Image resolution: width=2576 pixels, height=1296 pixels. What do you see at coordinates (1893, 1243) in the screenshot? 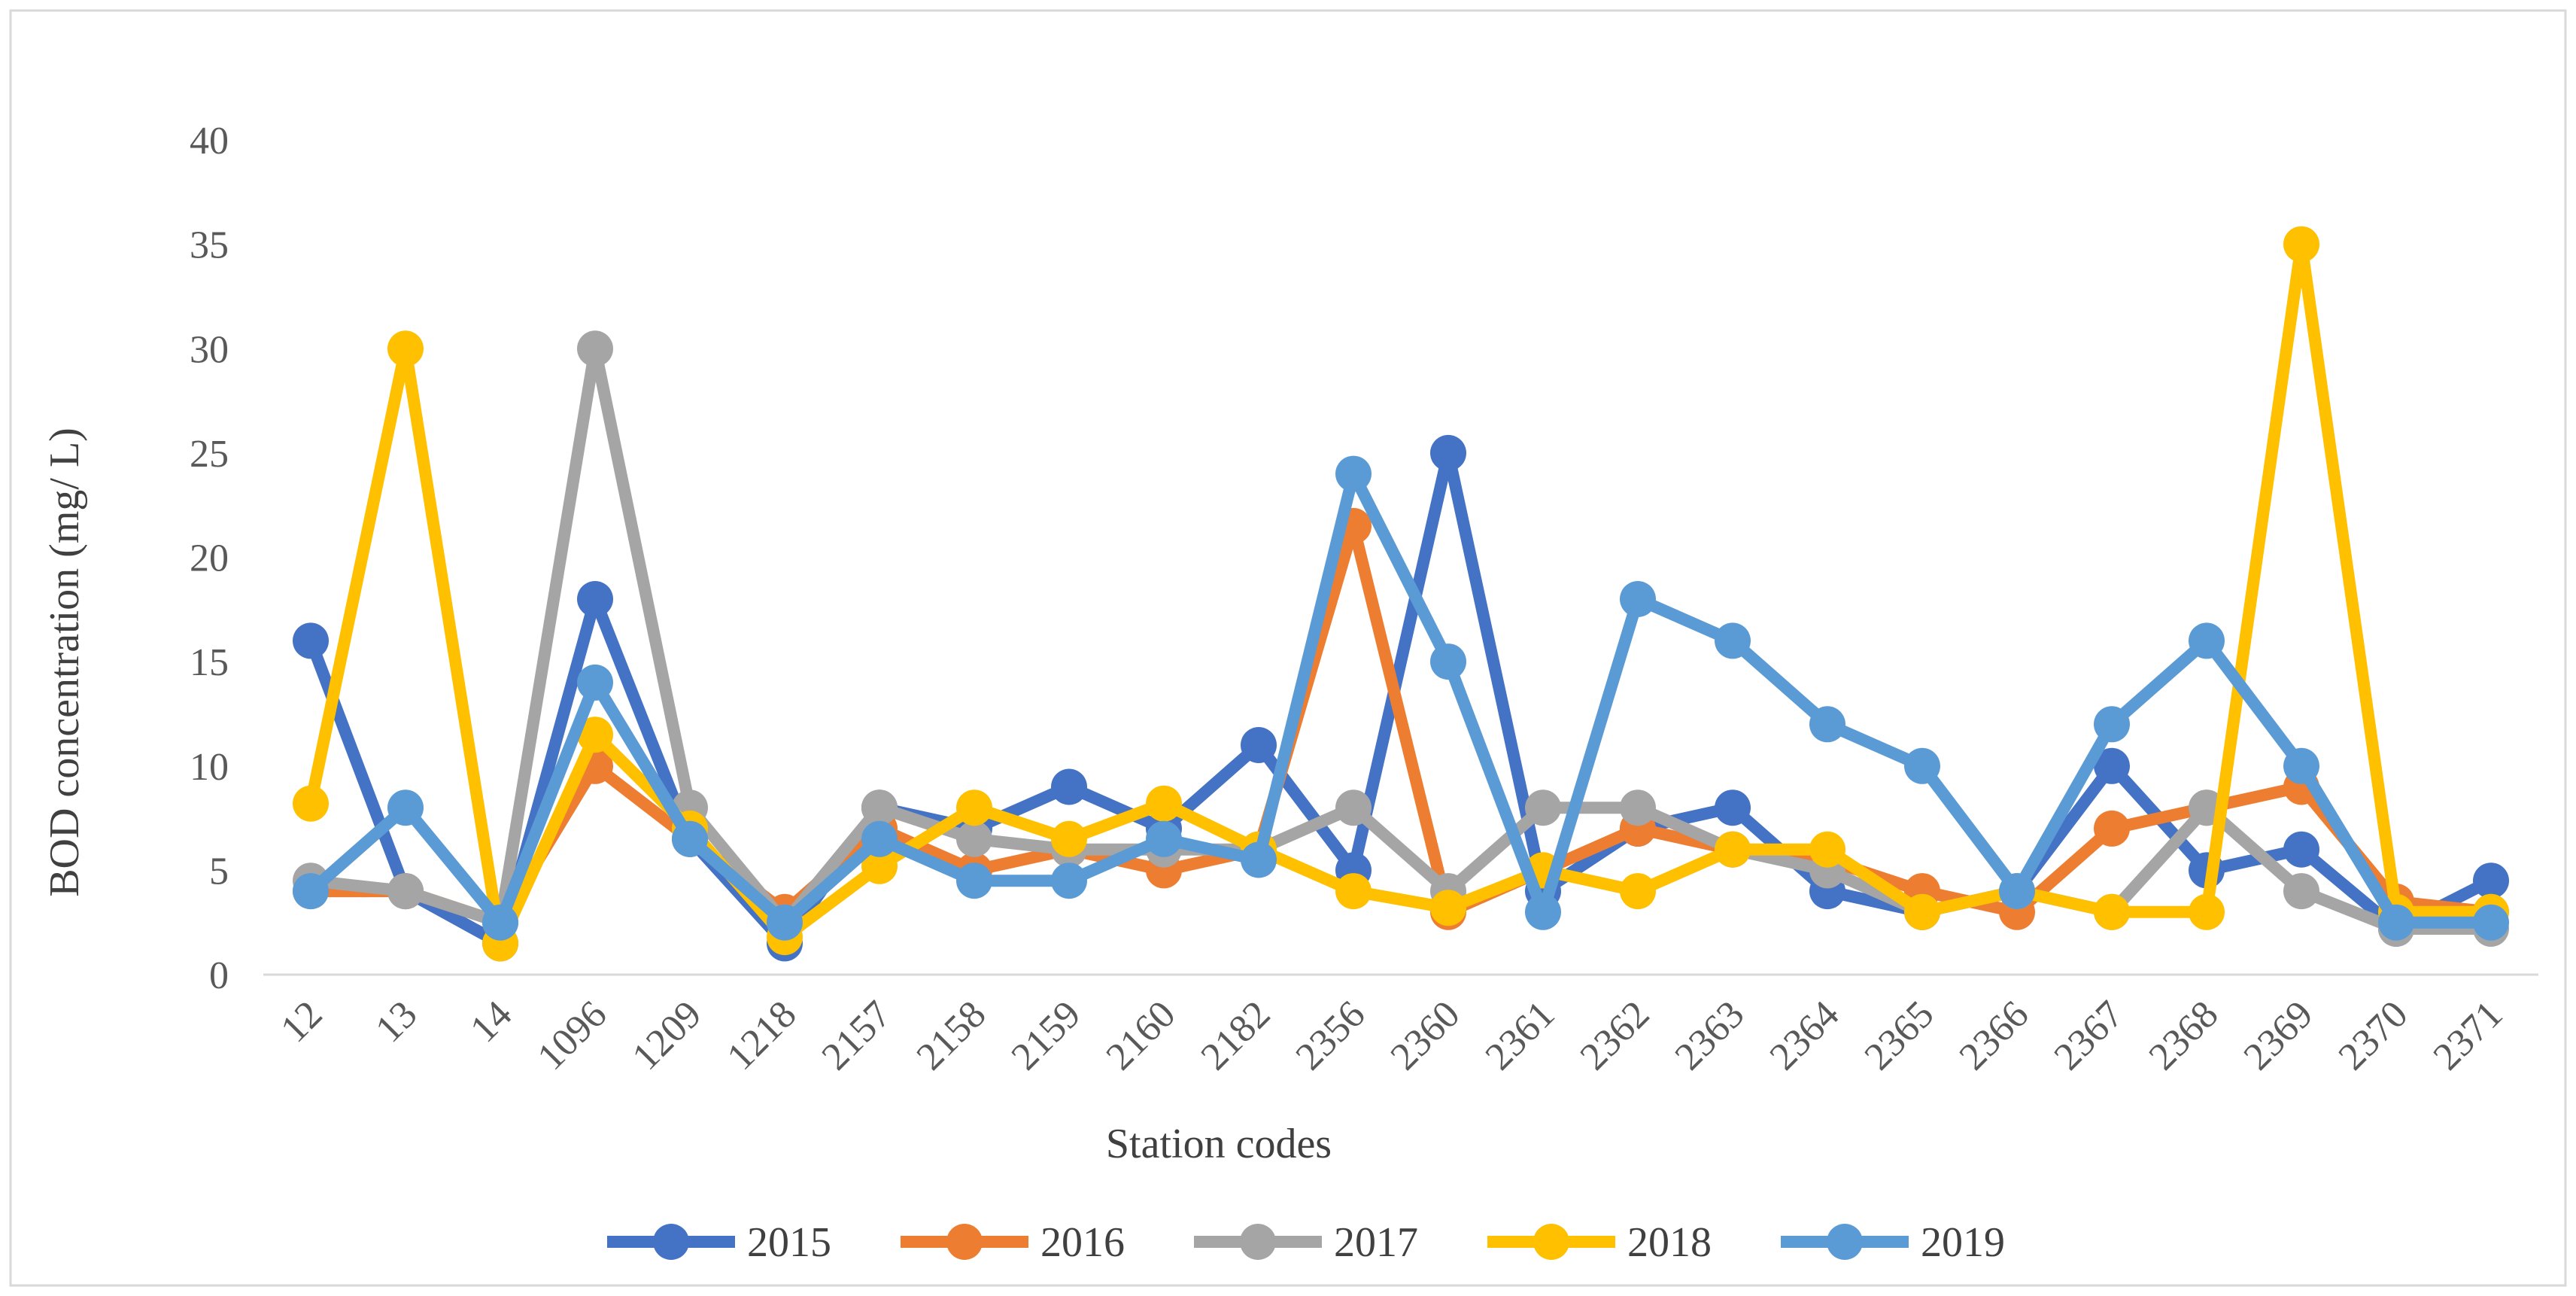
I see `legend-item-2019: 2019` at bounding box center [1893, 1243].